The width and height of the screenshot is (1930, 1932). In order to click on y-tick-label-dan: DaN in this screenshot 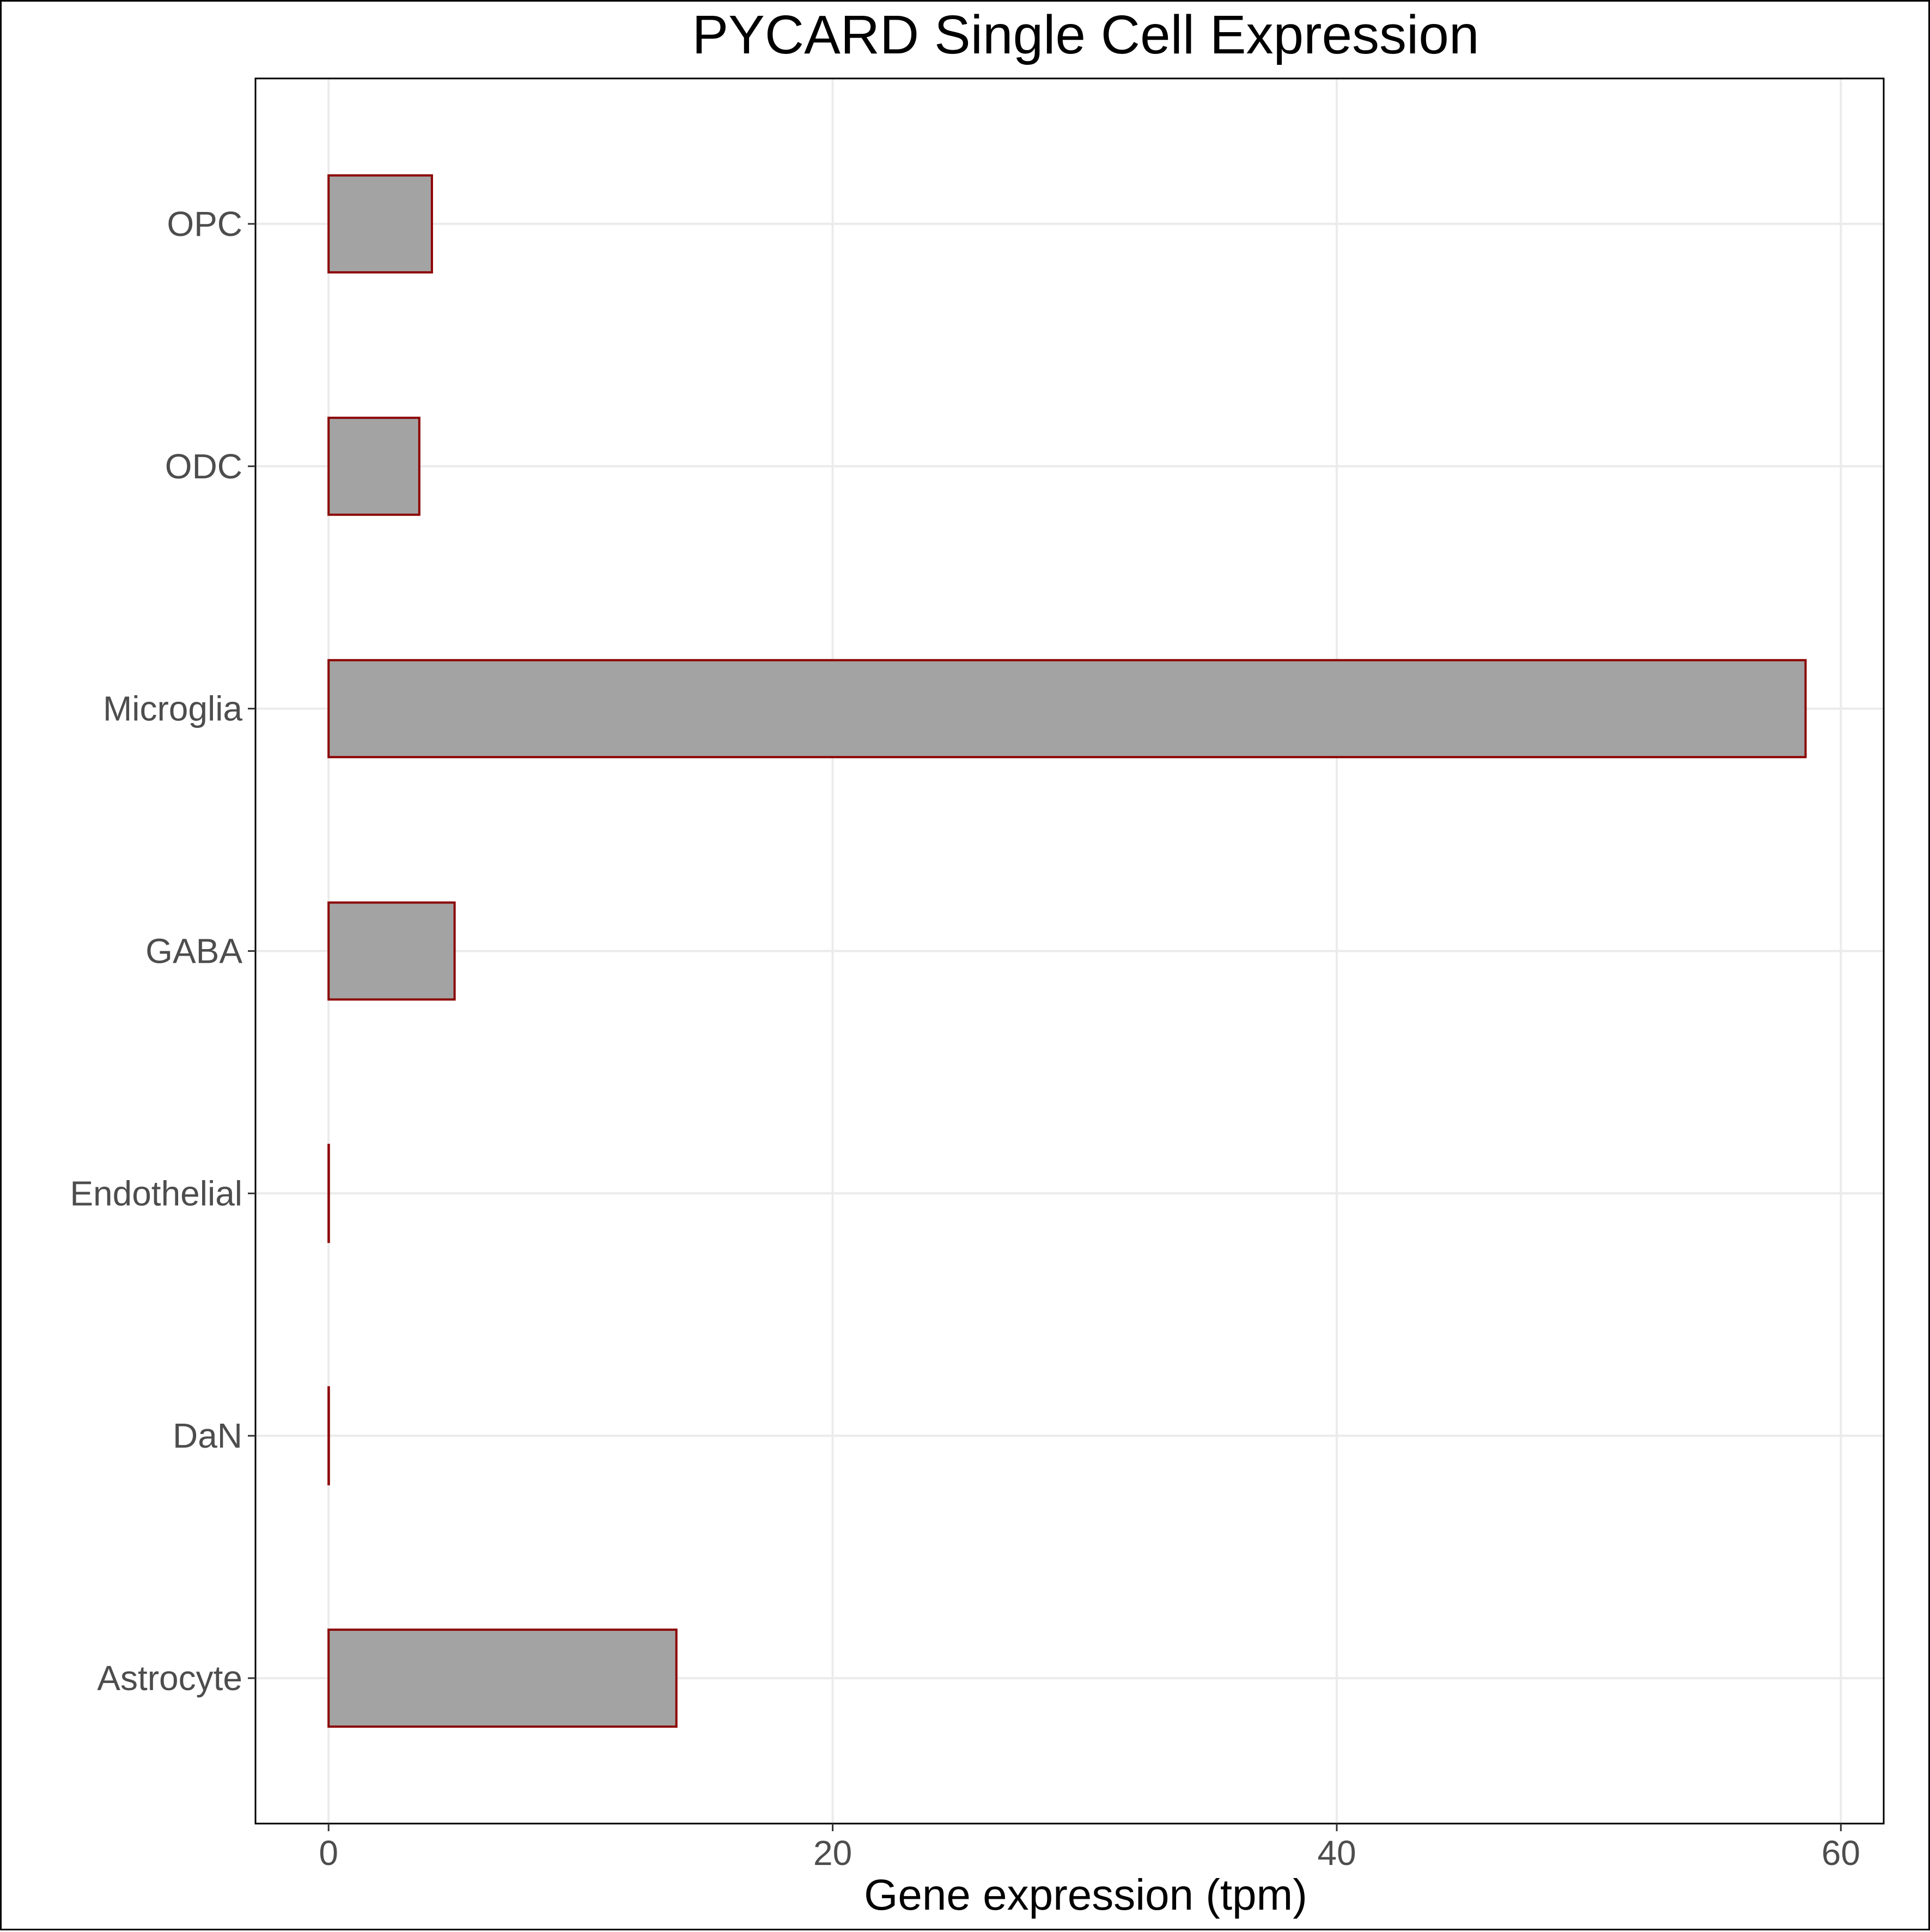, I will do `click(208, 1436)`.